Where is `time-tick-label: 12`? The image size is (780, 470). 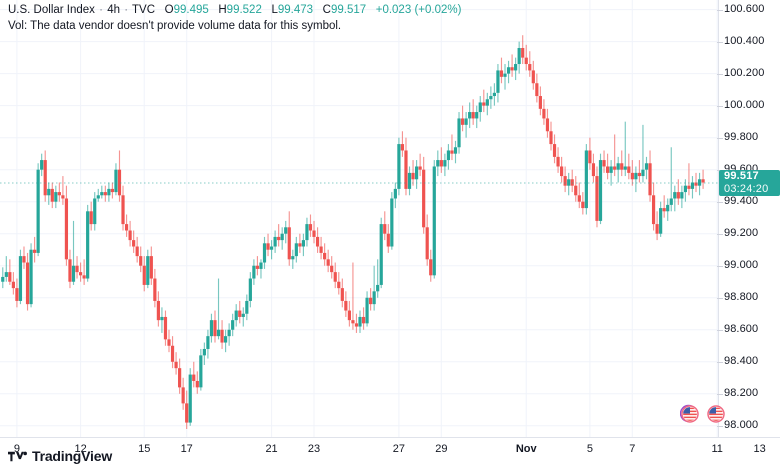 time-tick-label: 12 is located at coordinates (80, 449).